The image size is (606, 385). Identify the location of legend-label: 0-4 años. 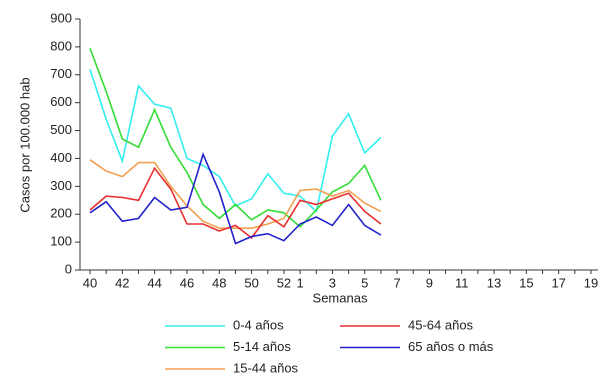
(258, 324).